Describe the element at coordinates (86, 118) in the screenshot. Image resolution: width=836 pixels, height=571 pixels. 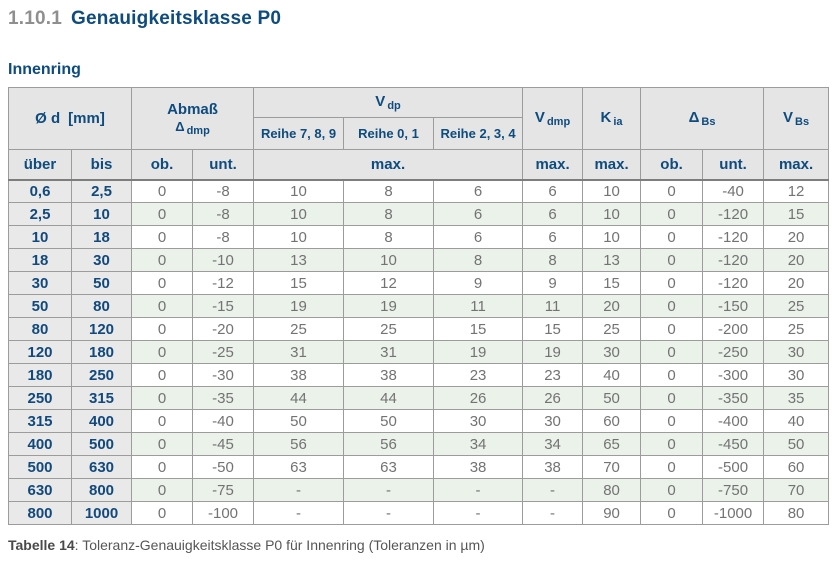
I see `od-unit: [mm]` at that location.